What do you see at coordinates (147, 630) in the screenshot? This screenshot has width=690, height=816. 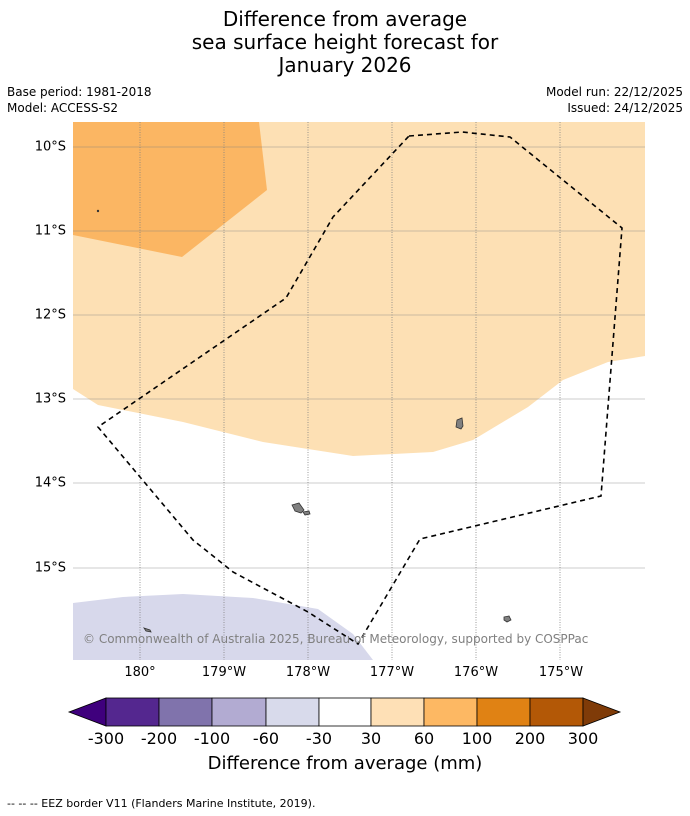 I see `island-south-west` at bounding box center [147, 630].